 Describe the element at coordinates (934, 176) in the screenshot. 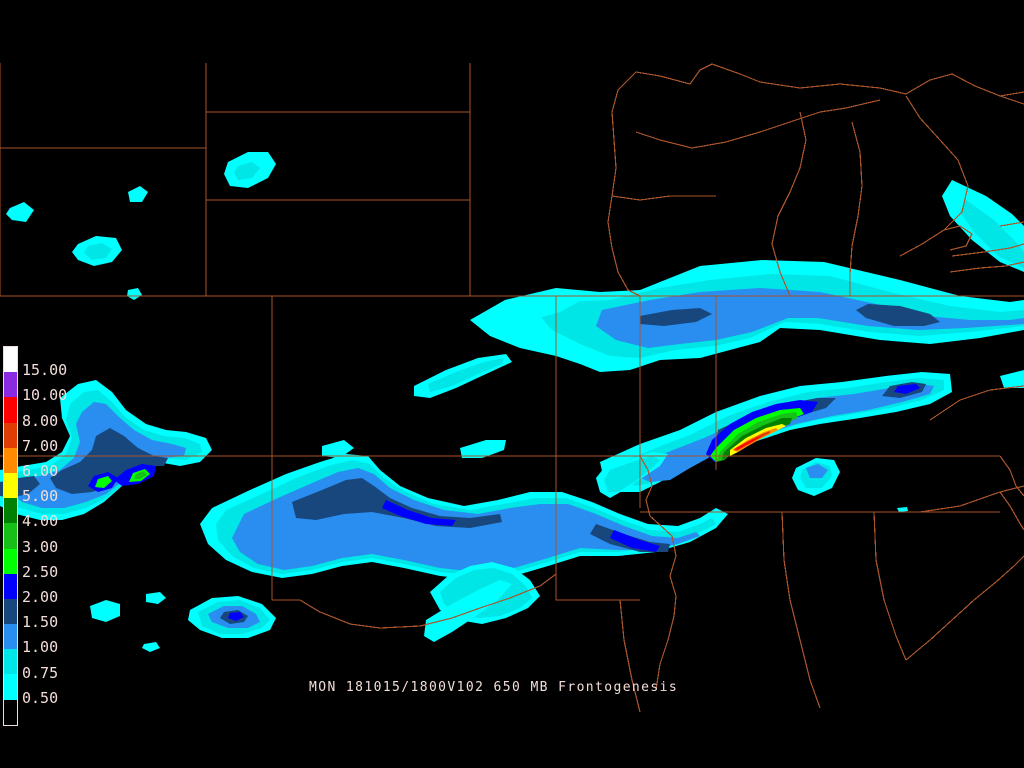

I see `lake-huron-shore` at that location.